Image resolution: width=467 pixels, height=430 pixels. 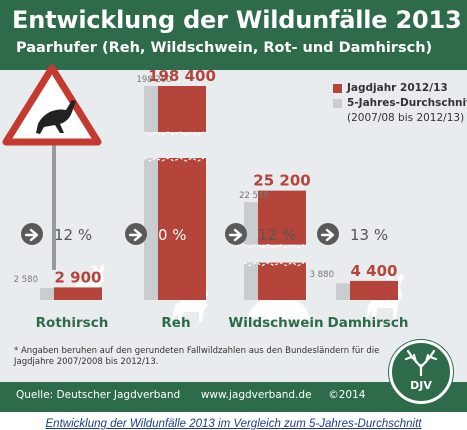 What do you see at coordinates (369, 235) in the screenshot?
I see `change-percent-damhirsch: 13 %` at bounding box center [369, 235].